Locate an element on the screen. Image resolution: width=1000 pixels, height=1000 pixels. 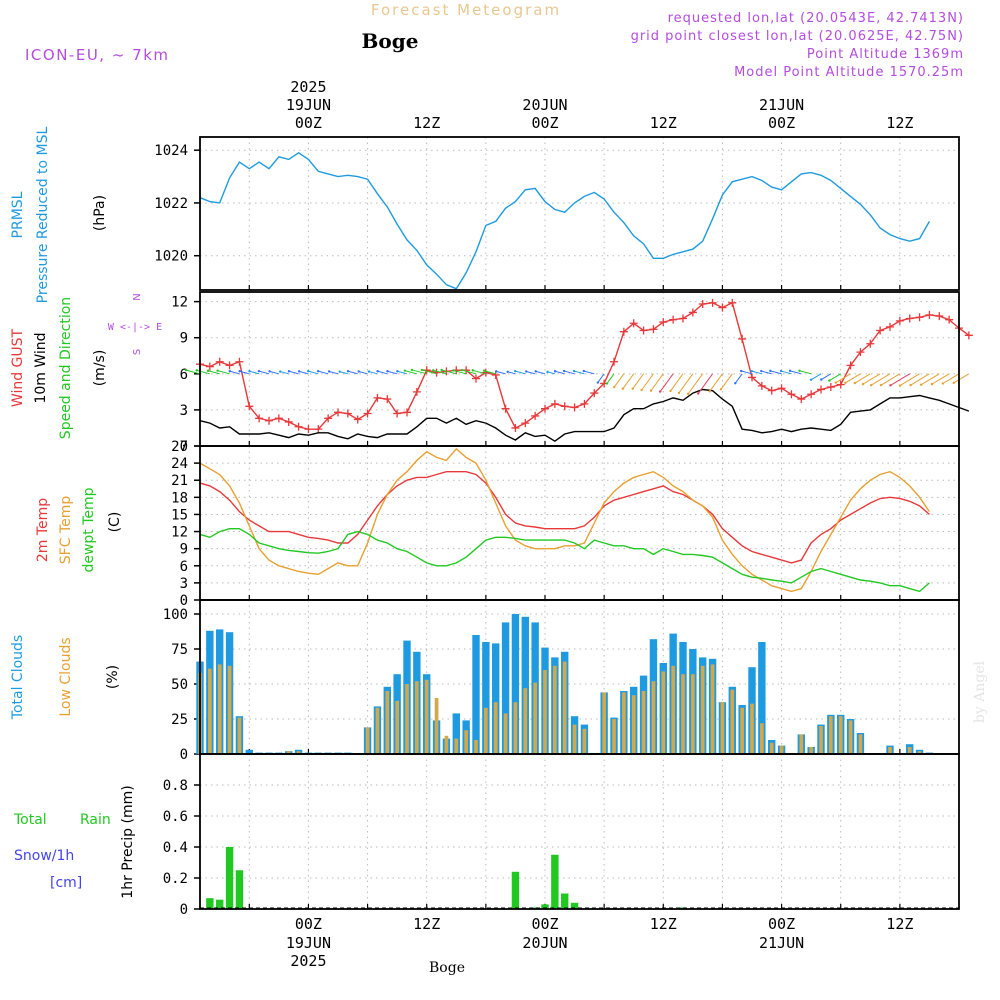
total-rain-label-1: Total is located at coordinates (30, 820).